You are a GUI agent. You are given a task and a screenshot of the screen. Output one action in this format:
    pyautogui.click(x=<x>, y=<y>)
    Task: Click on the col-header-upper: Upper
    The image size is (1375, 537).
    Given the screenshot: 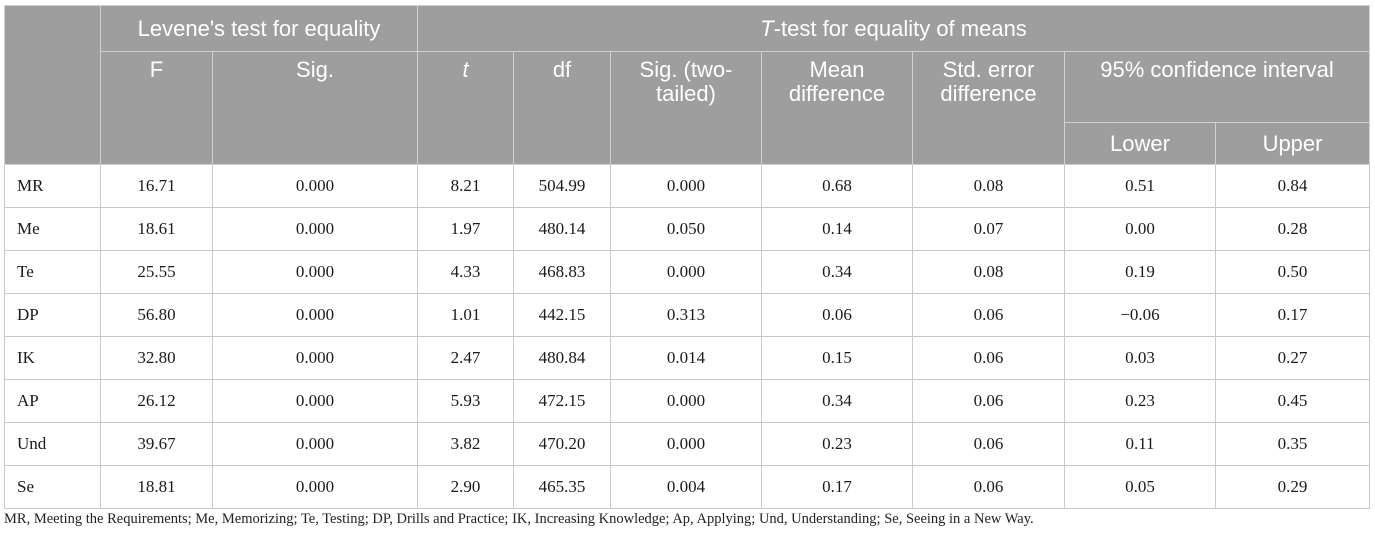 What is the action you would take?
    pyautogui.click(x=1292, y=143)
    